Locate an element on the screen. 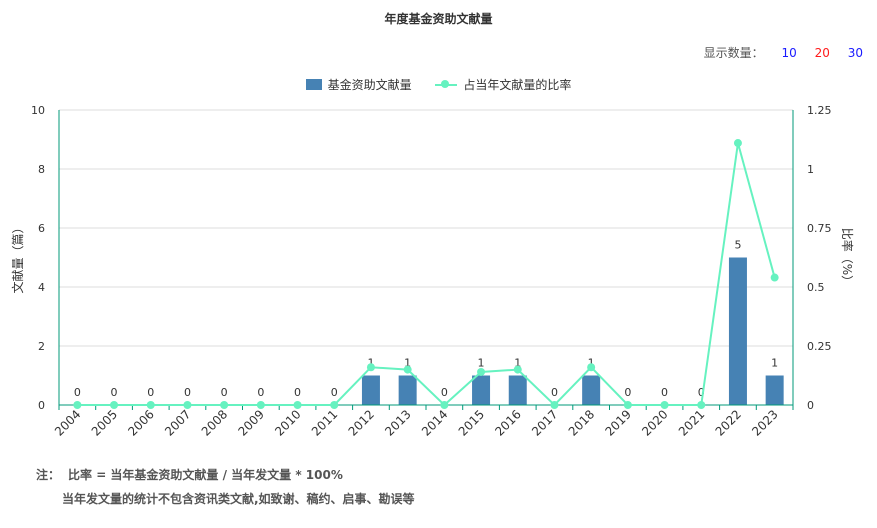  ratio-point-2020 is located at coordinates (664, 405).